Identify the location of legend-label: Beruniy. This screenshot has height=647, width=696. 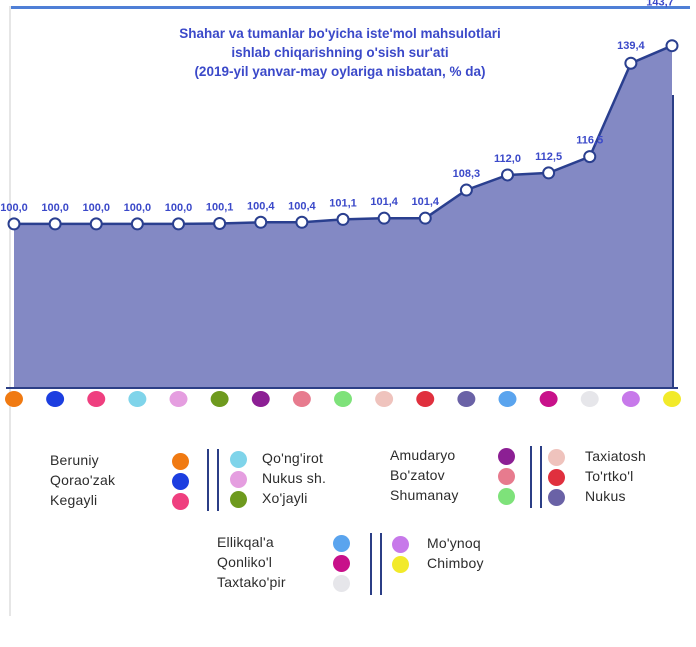
(74, 460).